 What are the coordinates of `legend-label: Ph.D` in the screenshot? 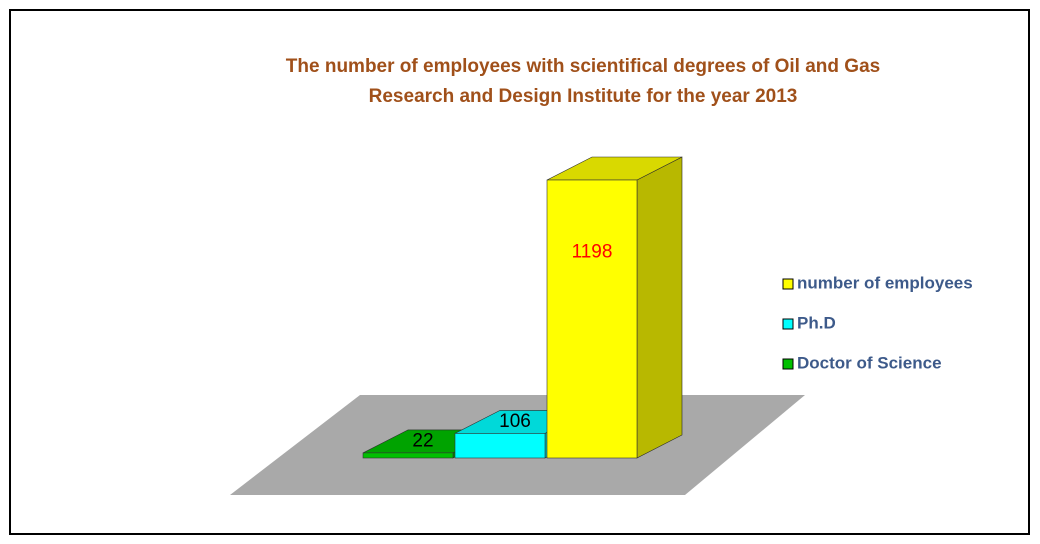 It's located at (816, 322).